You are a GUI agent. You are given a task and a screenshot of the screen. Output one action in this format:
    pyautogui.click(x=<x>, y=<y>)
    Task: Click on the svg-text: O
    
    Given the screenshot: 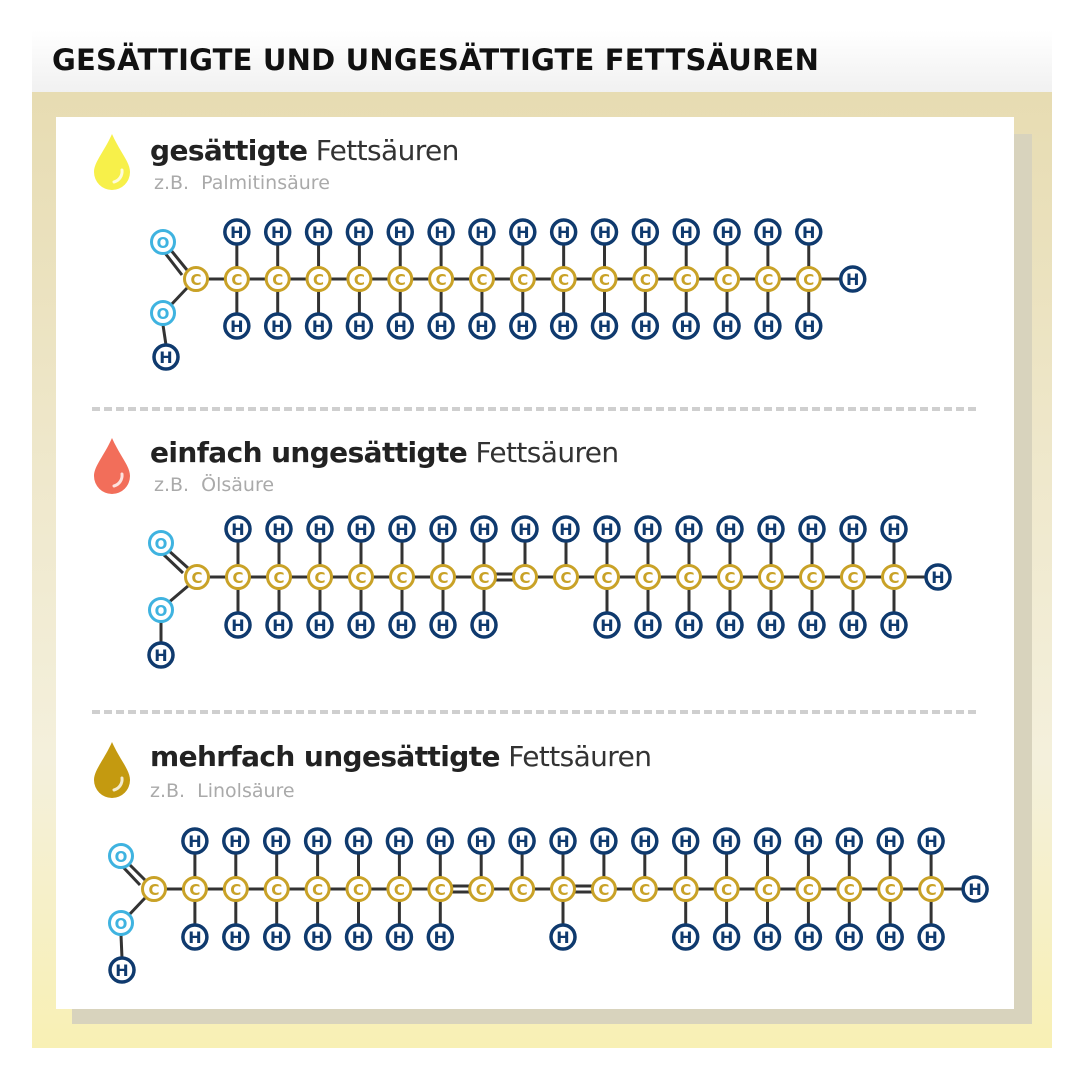 What is the action you would take?
    pyautogui.click(x=121, y=857)
    